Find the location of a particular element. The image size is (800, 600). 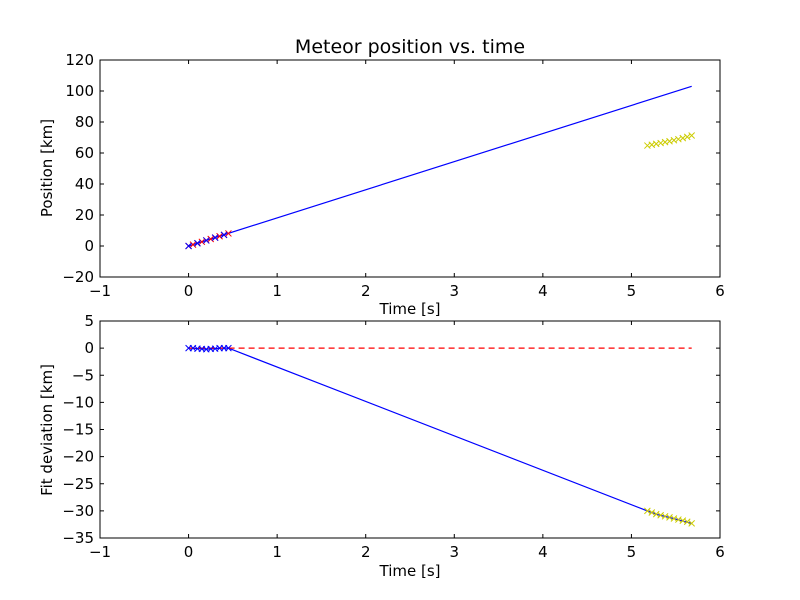

top-x-tick-label: 1 is located at coordinates (277, 291).